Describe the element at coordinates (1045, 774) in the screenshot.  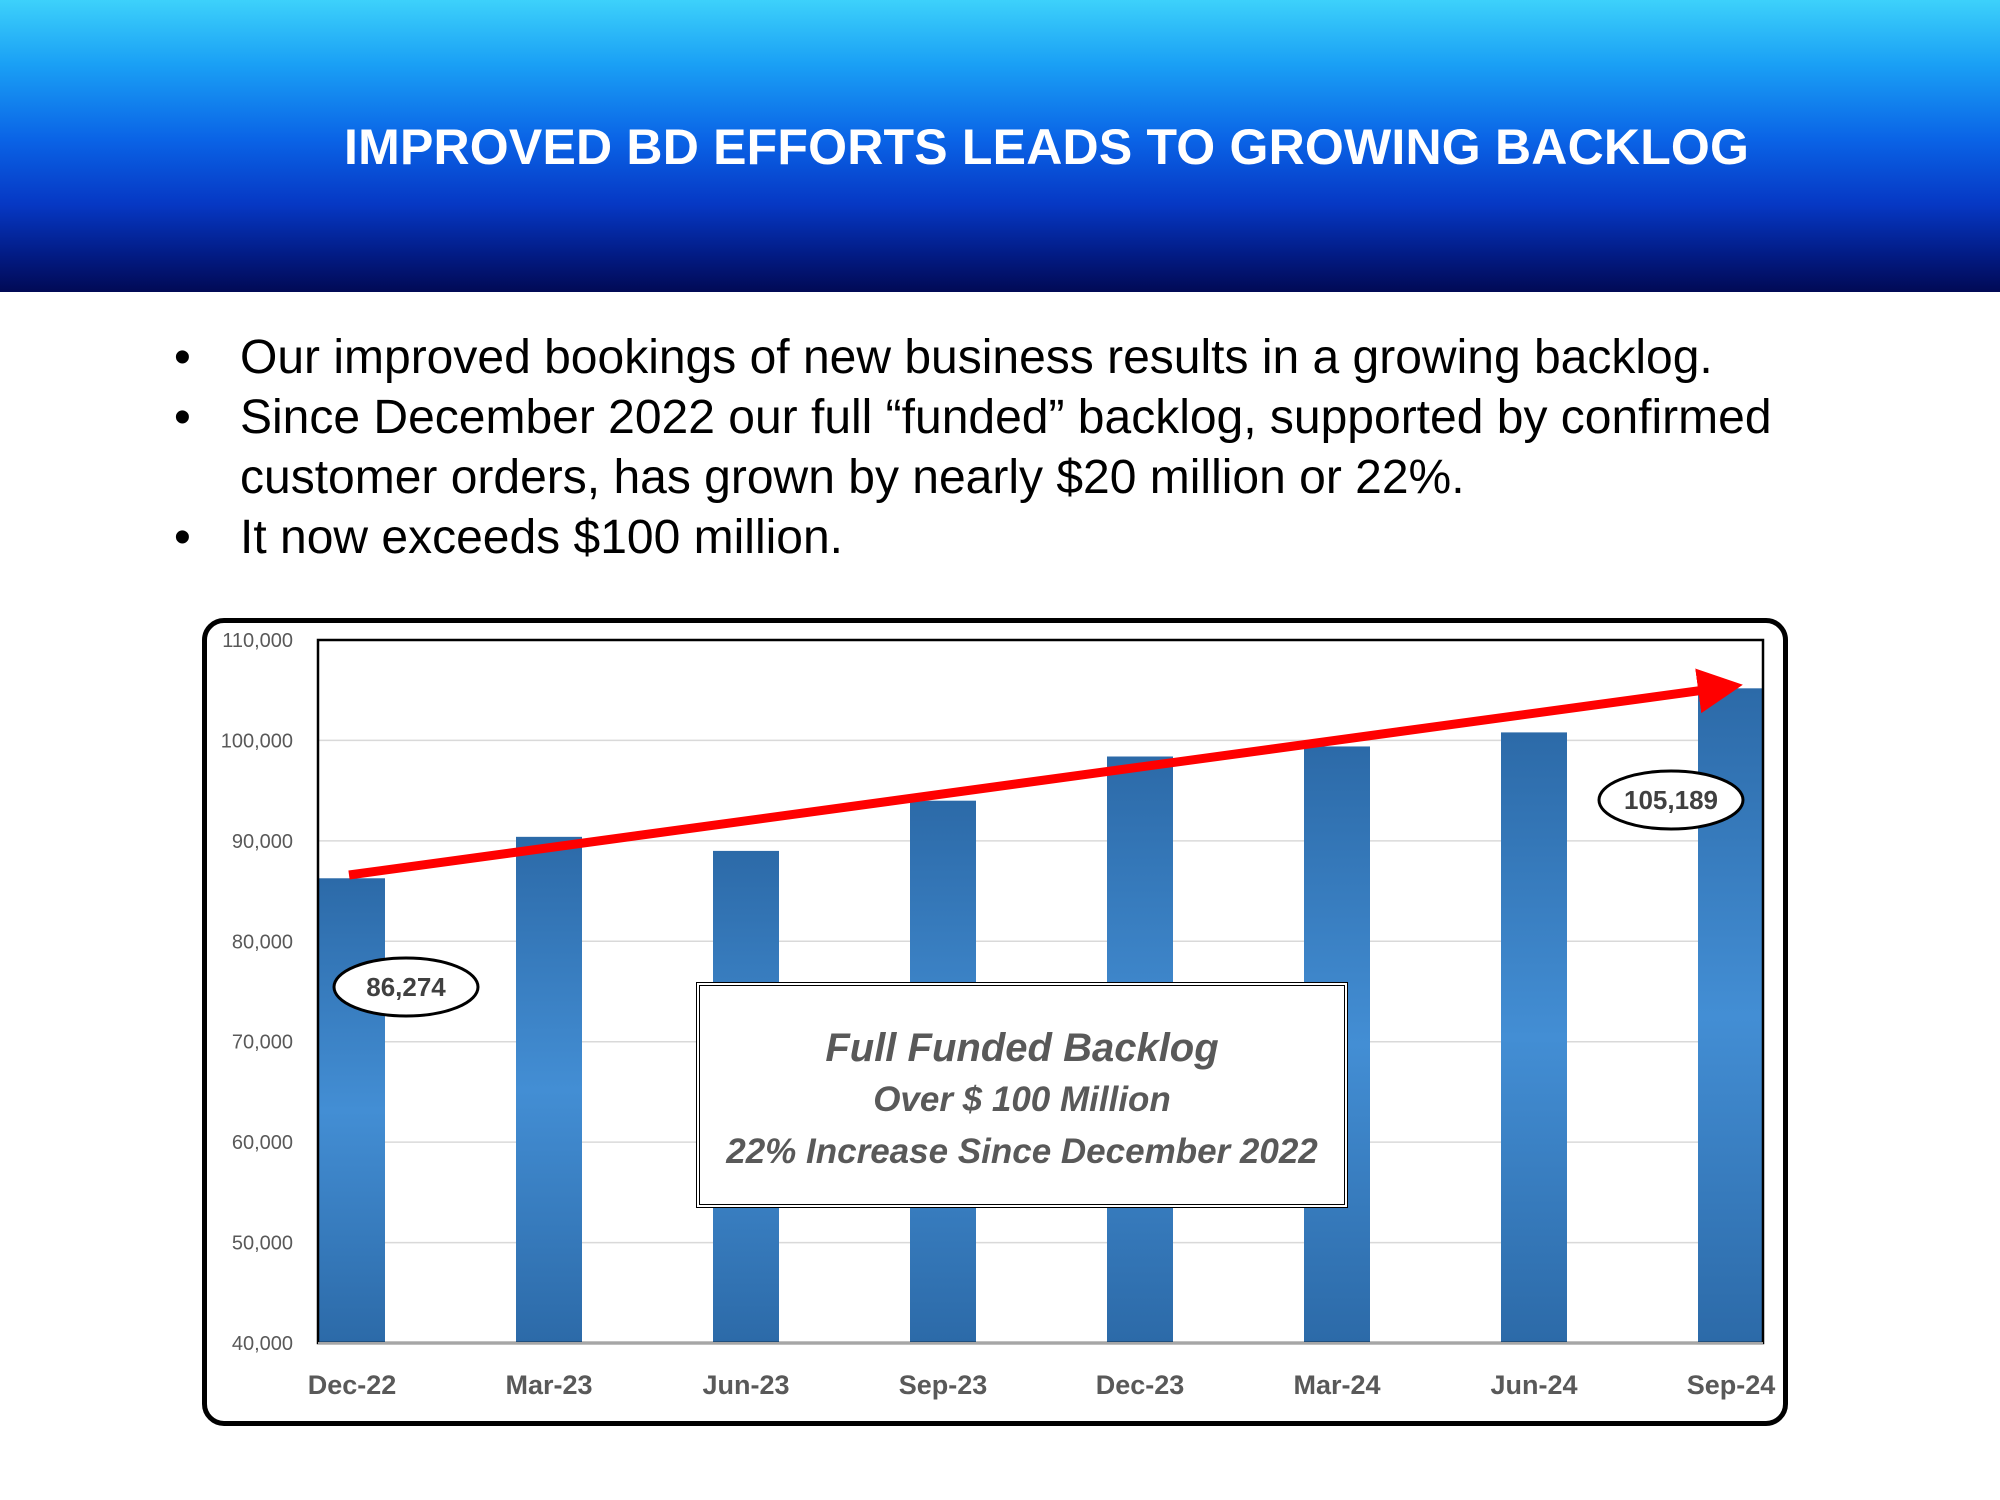
I see `trend-arrow` at that location.